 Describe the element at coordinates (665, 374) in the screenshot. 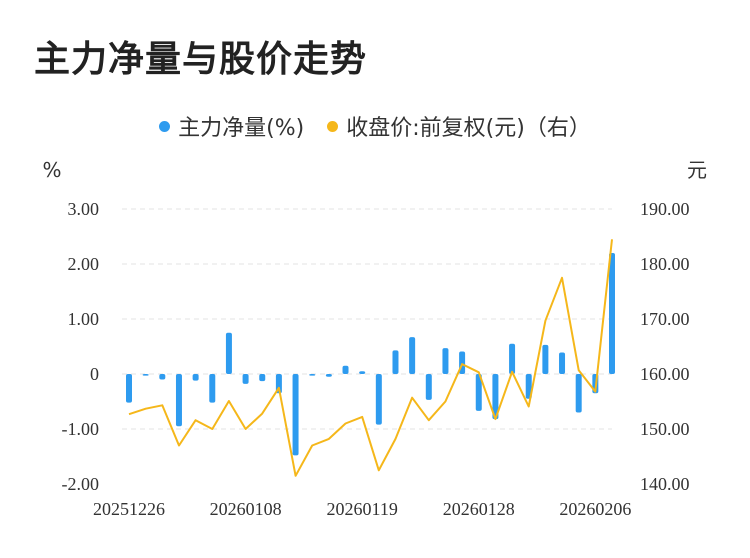

I see `right-axis-tick-label: 160.00` at that location.